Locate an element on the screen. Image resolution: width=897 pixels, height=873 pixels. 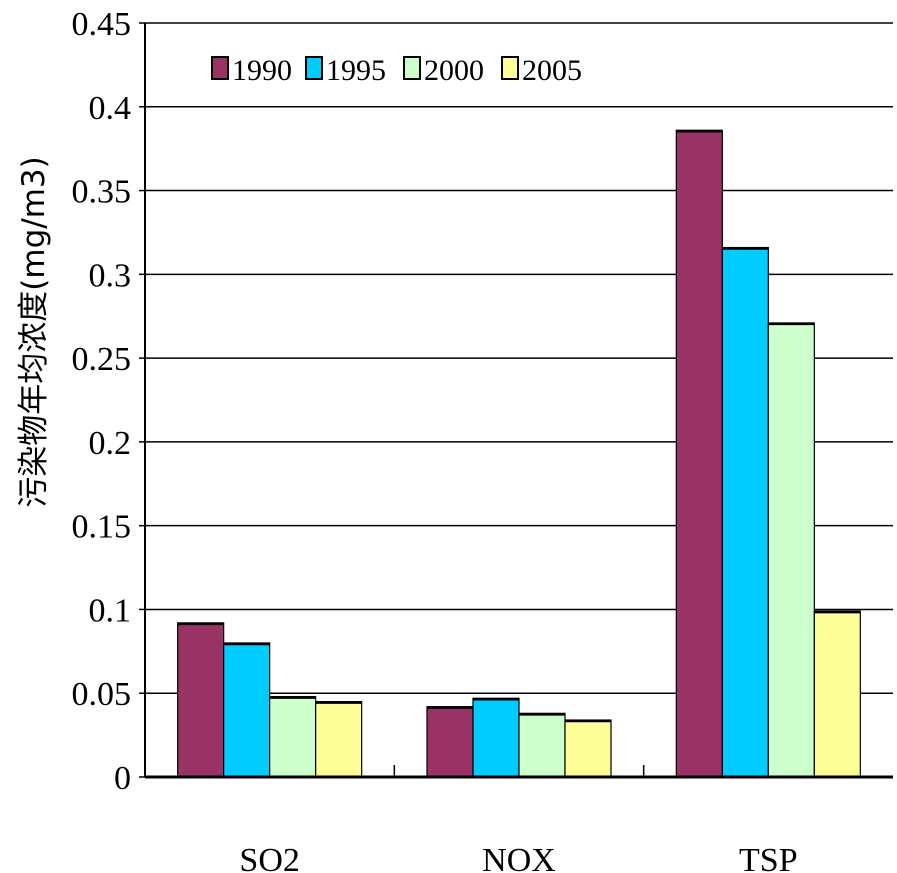
x-tick-labels: SO2 NOX TSP is located at coordinates (518, 857).